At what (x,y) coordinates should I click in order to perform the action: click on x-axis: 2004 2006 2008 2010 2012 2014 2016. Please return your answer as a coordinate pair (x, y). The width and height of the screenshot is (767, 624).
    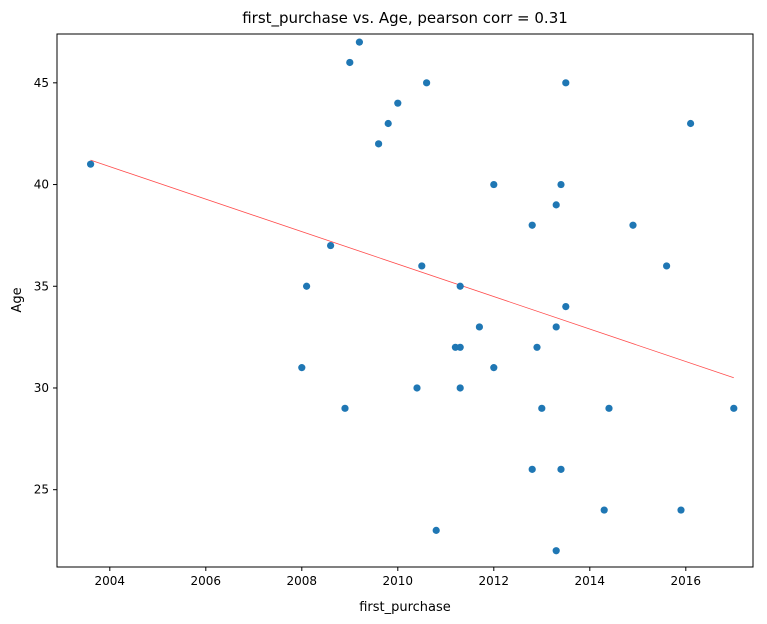
    Looking at the image, I should click on (398, 577).